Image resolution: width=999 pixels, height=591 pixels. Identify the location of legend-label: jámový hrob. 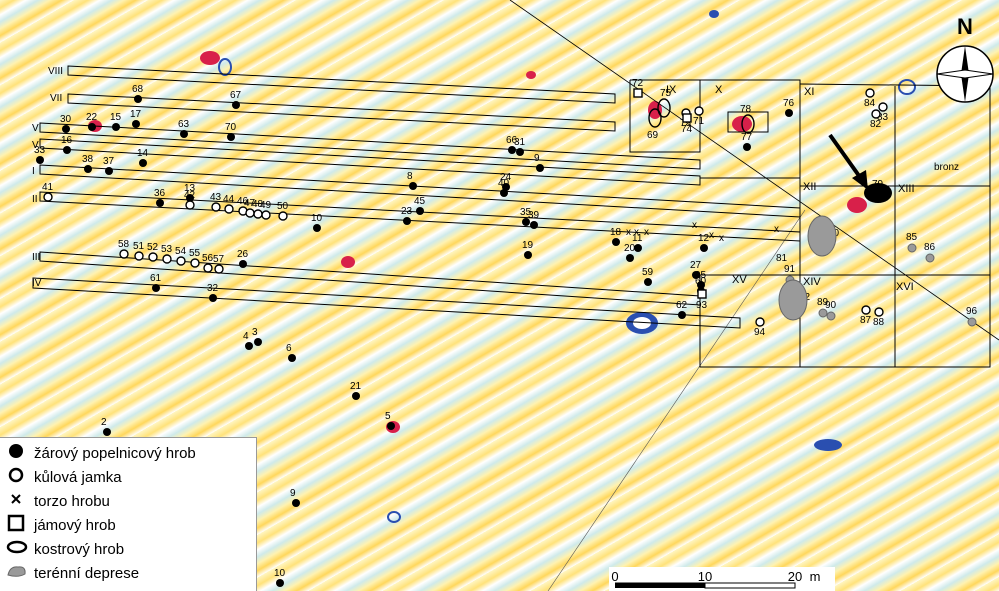
(75, 525).